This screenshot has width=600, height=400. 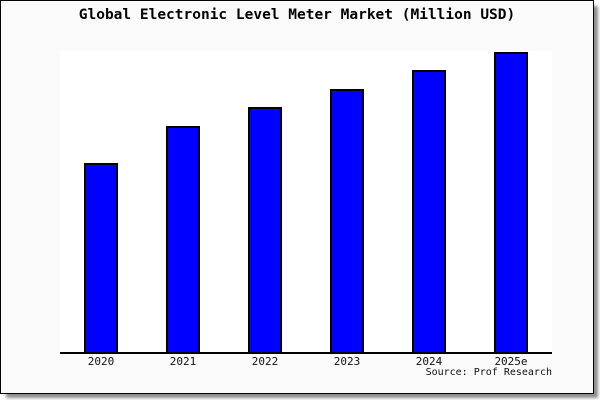 What do you see at coordinates (347, 220) in the screenshot?
I see `bar-2023` at bounding box center [347, 220].